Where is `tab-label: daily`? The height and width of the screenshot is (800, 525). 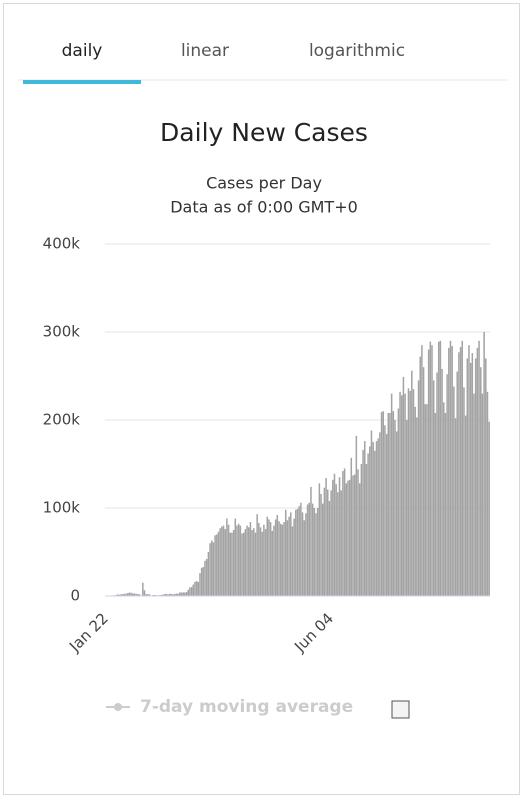
tab-label: daily is located at coordinates (82, 51).